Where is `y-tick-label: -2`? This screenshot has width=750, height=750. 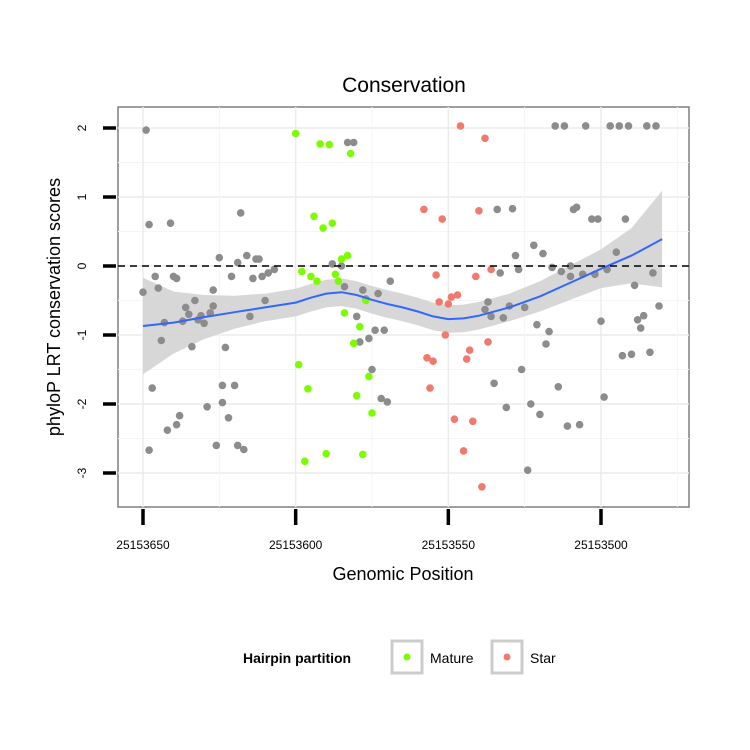 y-tick-label: -2 is located at coordinates (82, 403).